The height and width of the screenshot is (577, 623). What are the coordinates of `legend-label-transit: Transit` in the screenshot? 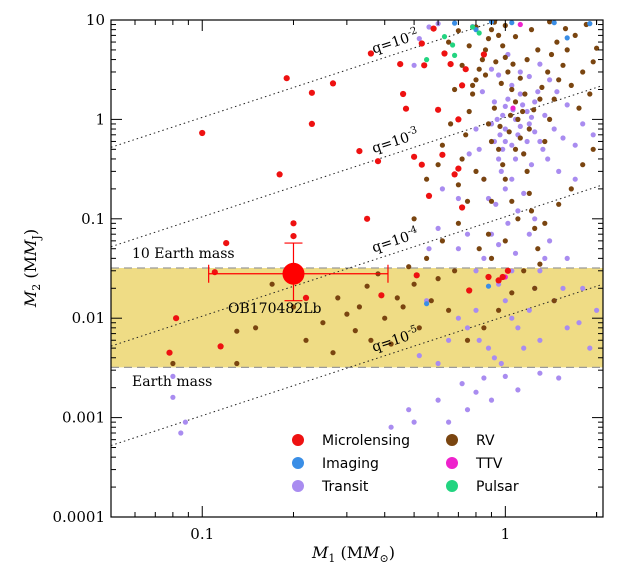 It's located at (345, 487).